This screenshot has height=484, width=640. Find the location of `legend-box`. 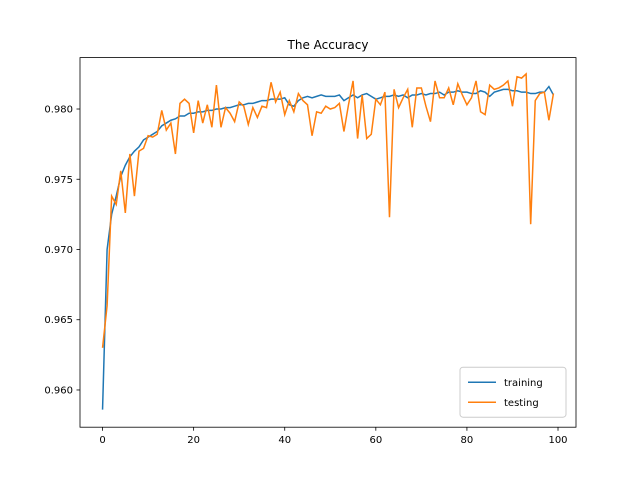

legend-box is located at coordinates (513, 392).